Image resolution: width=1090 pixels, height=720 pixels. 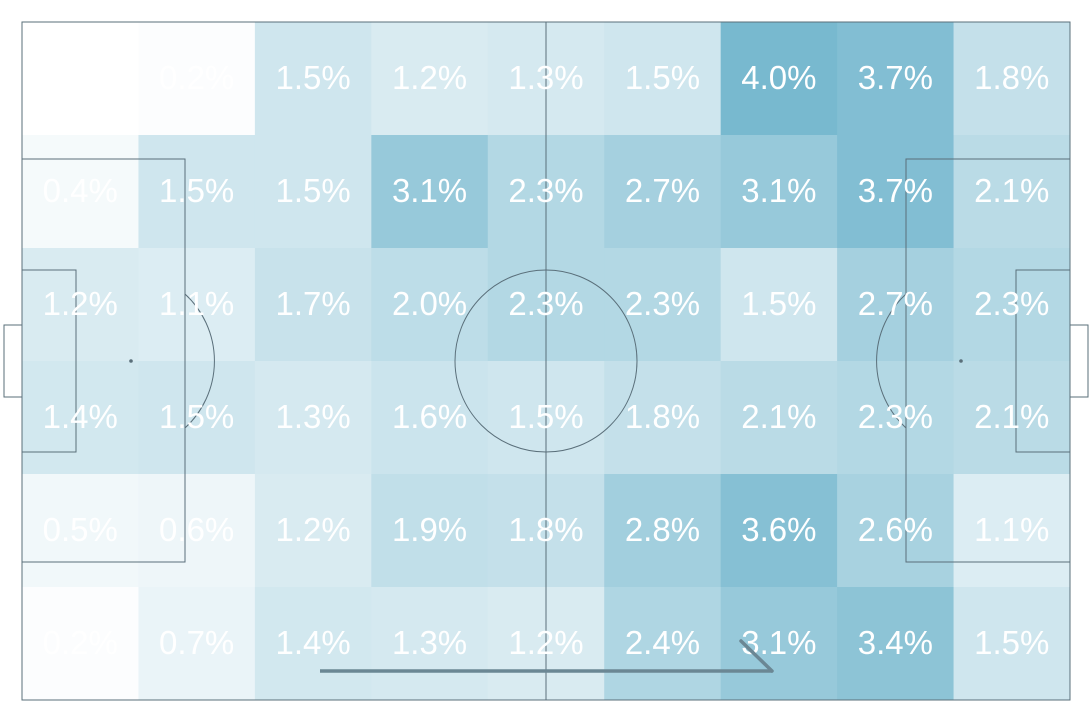 I want to click on right-penalty-spot, so click(x=961, y=361).